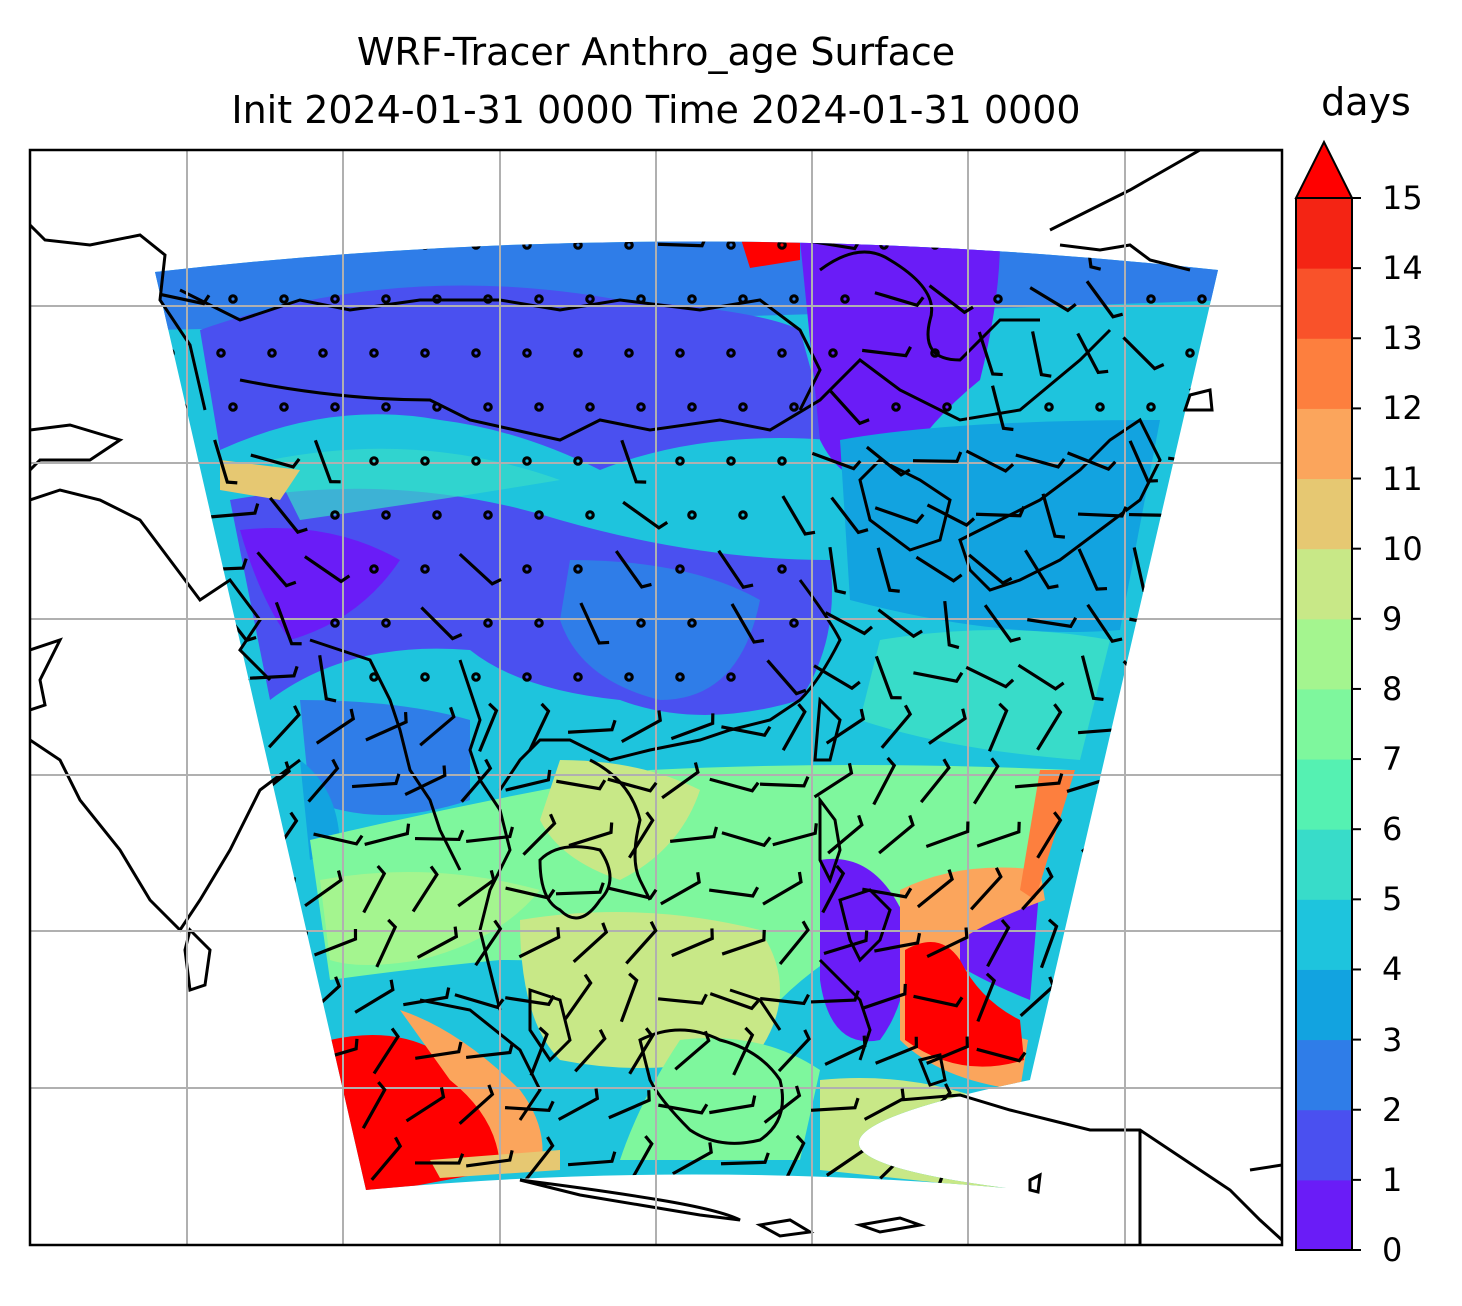  Describe the element at coordinates (656, 52) in the screenshot. I see `plot-title-line1: WRF-Tracer Anthro_age Surface` at that location.